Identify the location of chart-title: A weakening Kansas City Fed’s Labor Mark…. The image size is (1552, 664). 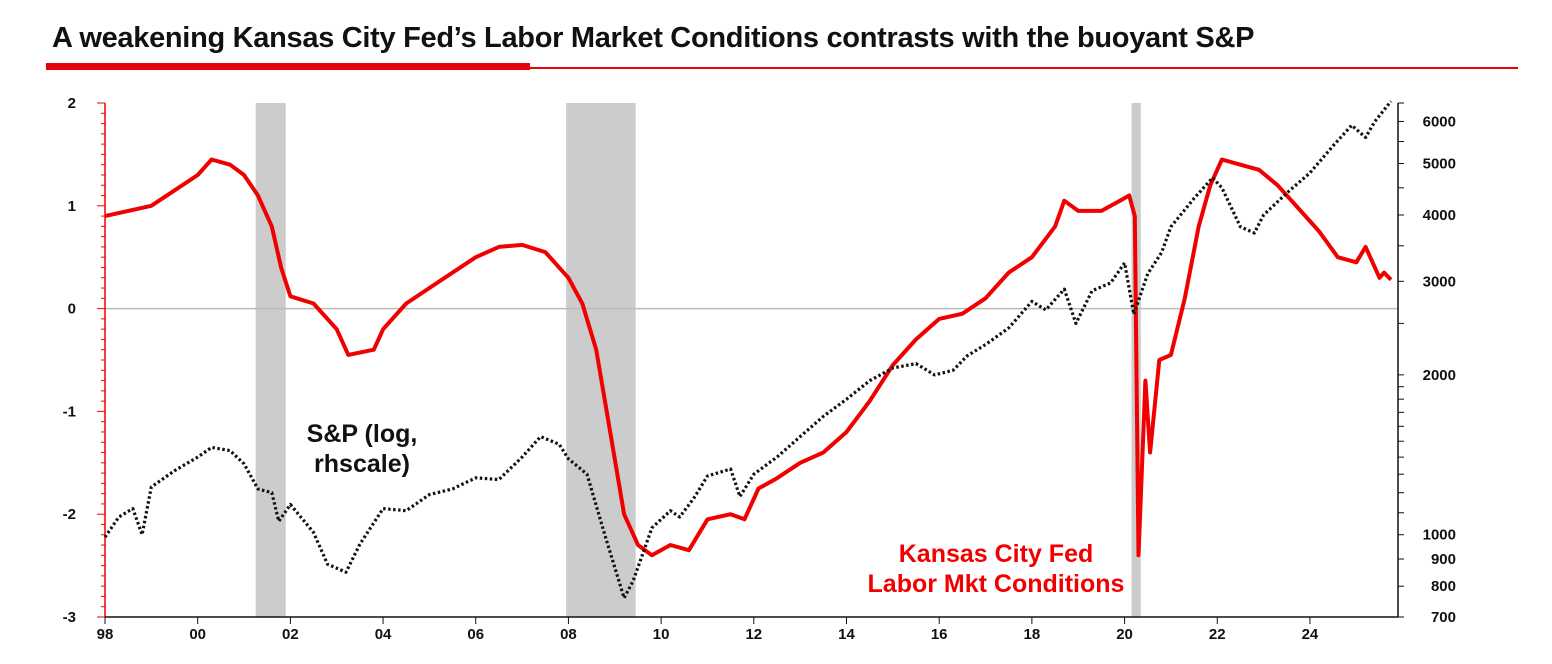
(653, 38).